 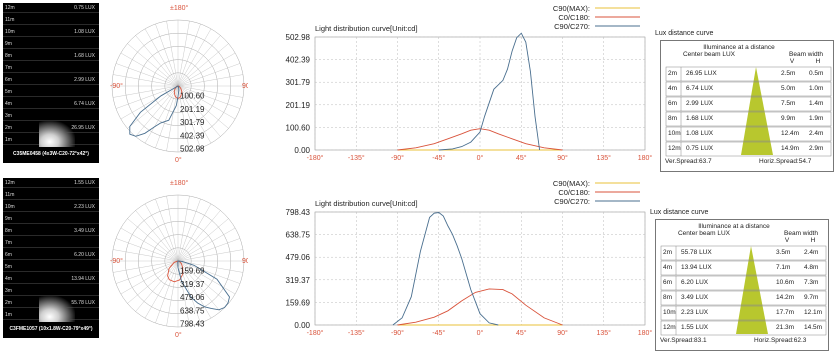 I want to click on lux-row-value: 6.74 LUX, so click(x=700, y=88).